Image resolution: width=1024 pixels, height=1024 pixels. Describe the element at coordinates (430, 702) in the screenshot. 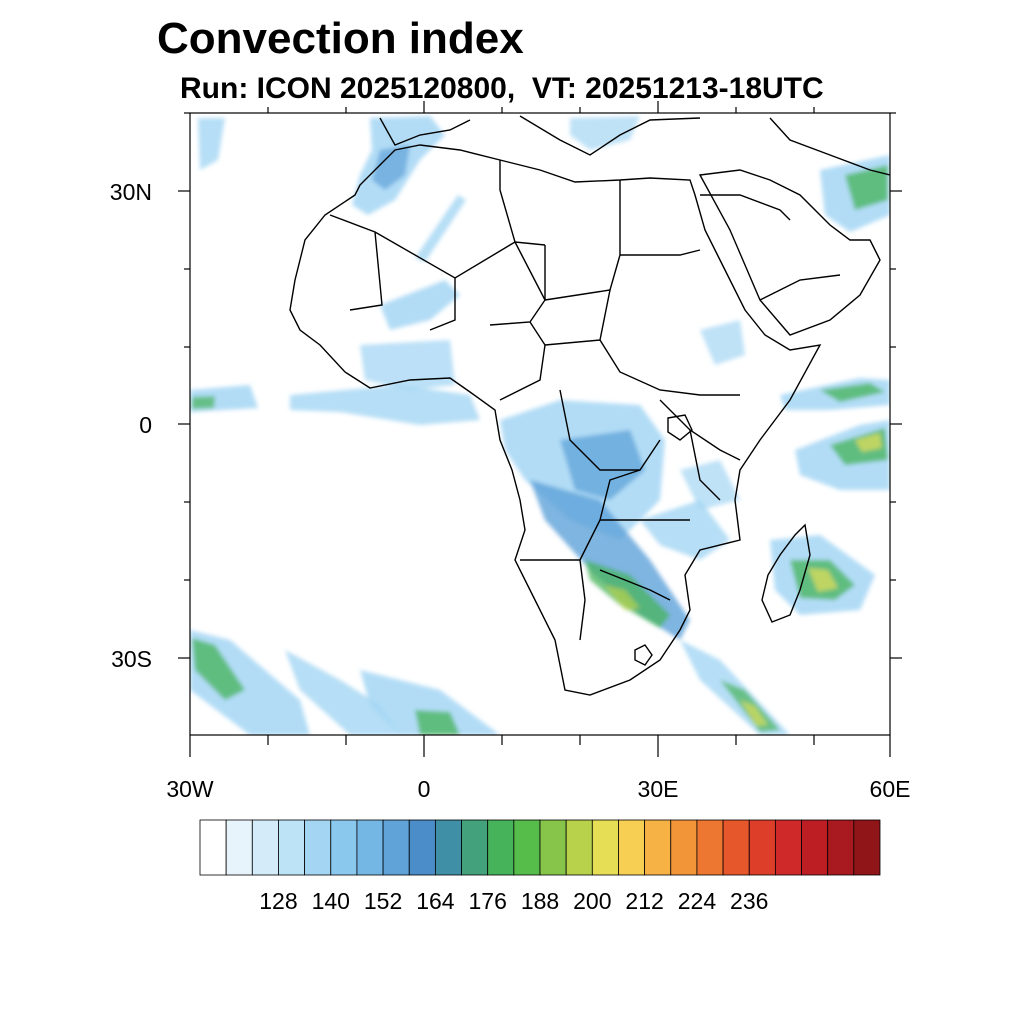

I see `convection-area-south-atlantic-east` at that location.